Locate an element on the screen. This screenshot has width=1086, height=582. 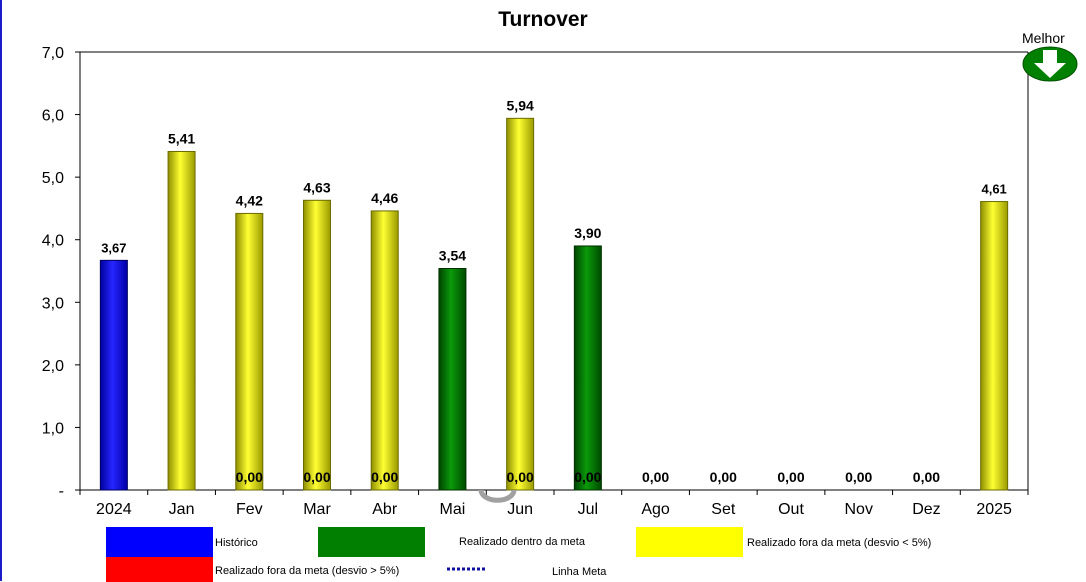
data-label: 3,90 is located at coordinates (587, 233).